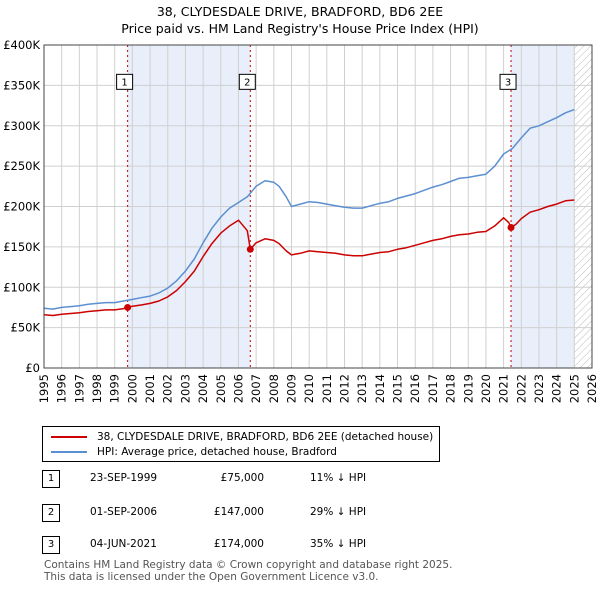 The image size is (600, 590). What do you see at coordinates (242, 478) in the screenshot?
I see `sale-price: £75,000` at bounding box center [242, 478].